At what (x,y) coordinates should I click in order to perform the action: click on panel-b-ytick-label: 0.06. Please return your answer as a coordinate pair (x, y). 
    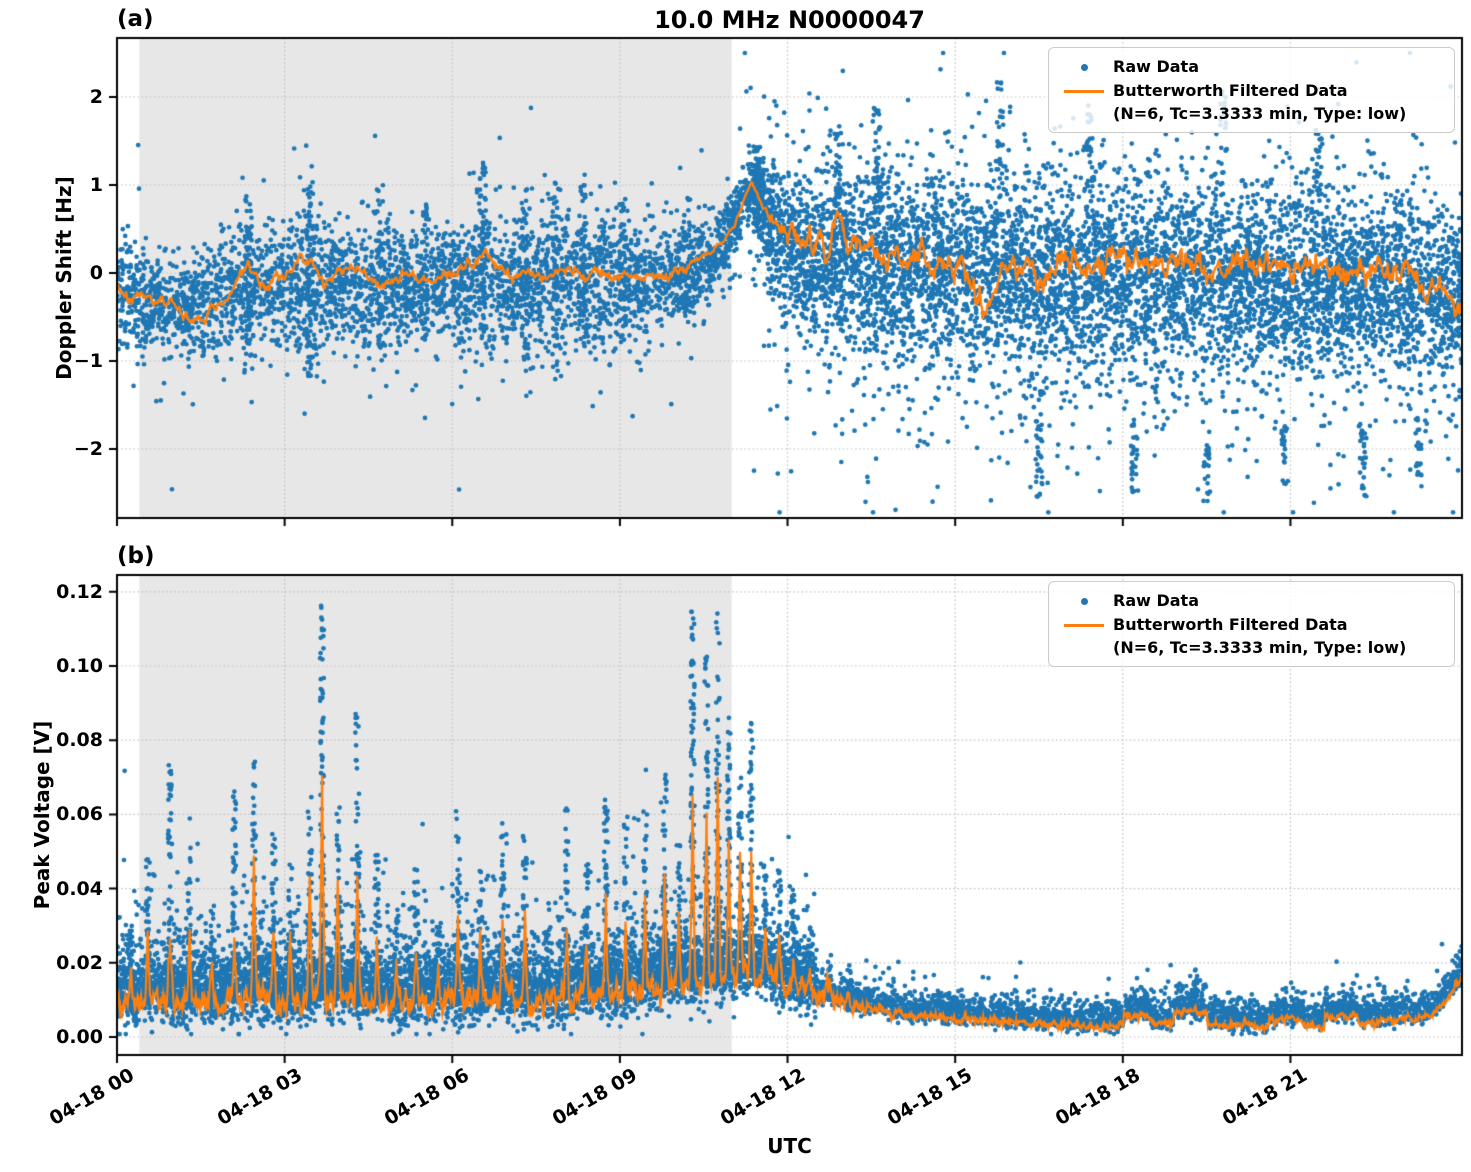
    Looking at the image, I should click on (79, 814).